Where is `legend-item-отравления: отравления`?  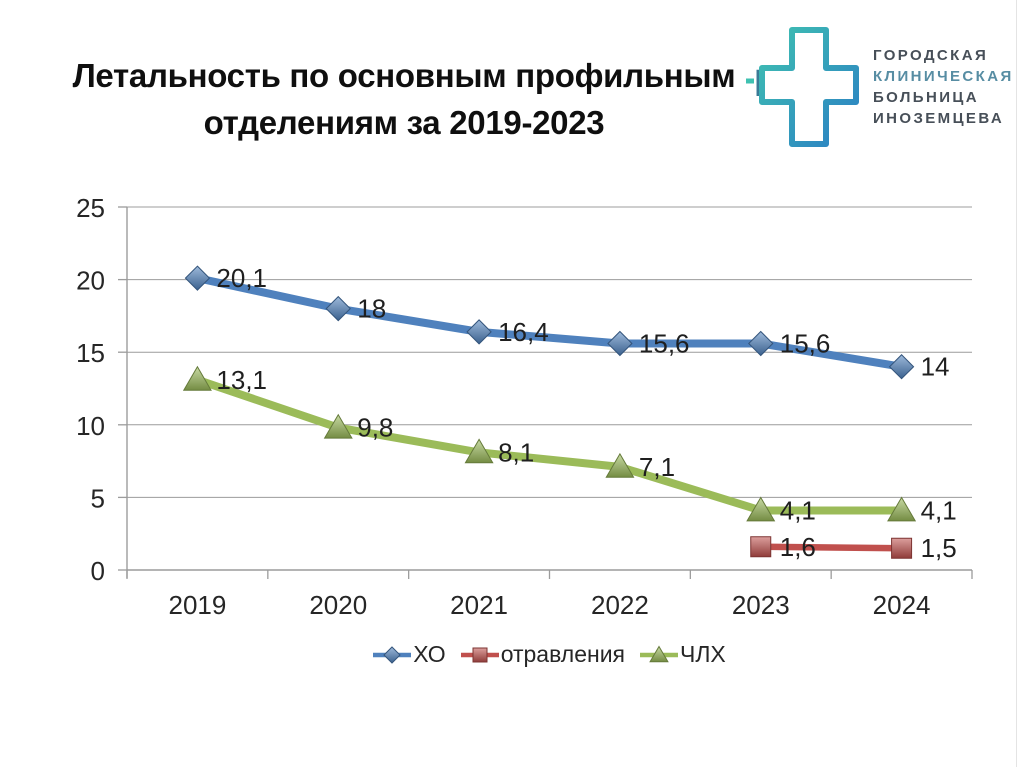 legend-item-отравления: отравления is located at coordinates (542, 654).